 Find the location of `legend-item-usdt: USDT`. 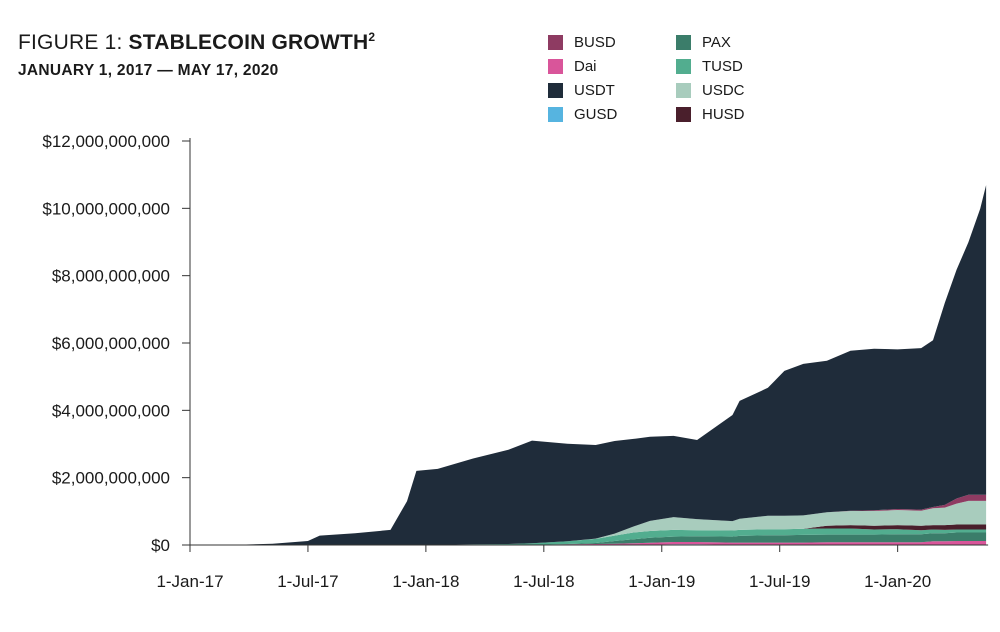

legend-item-usdt: USDT is located at coordinates (581, 90).